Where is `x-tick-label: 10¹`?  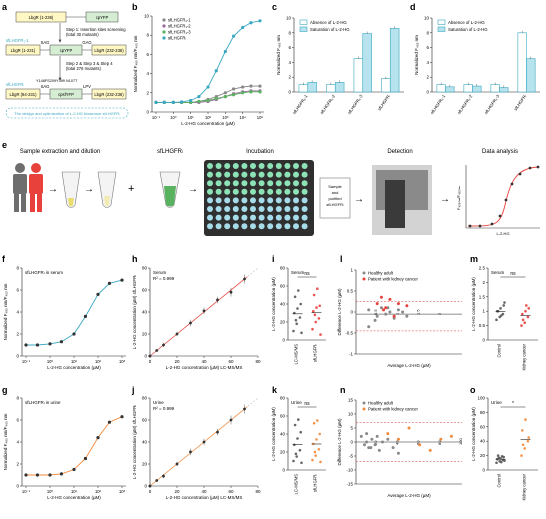
x-tick-label: 10¹ is located at coordinates (191, 117).